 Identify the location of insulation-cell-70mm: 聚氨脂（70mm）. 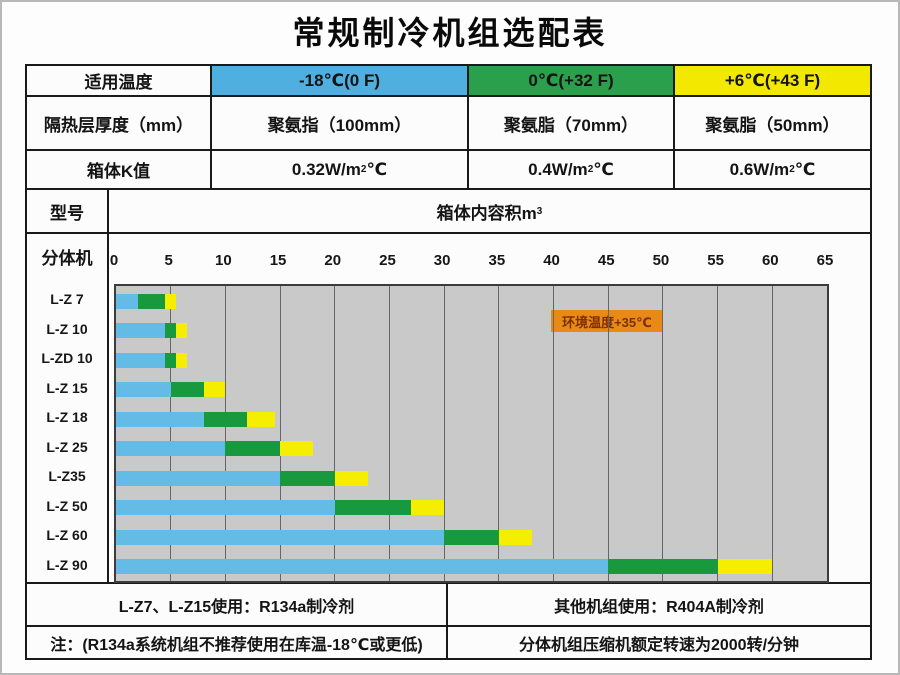
(570, 123).